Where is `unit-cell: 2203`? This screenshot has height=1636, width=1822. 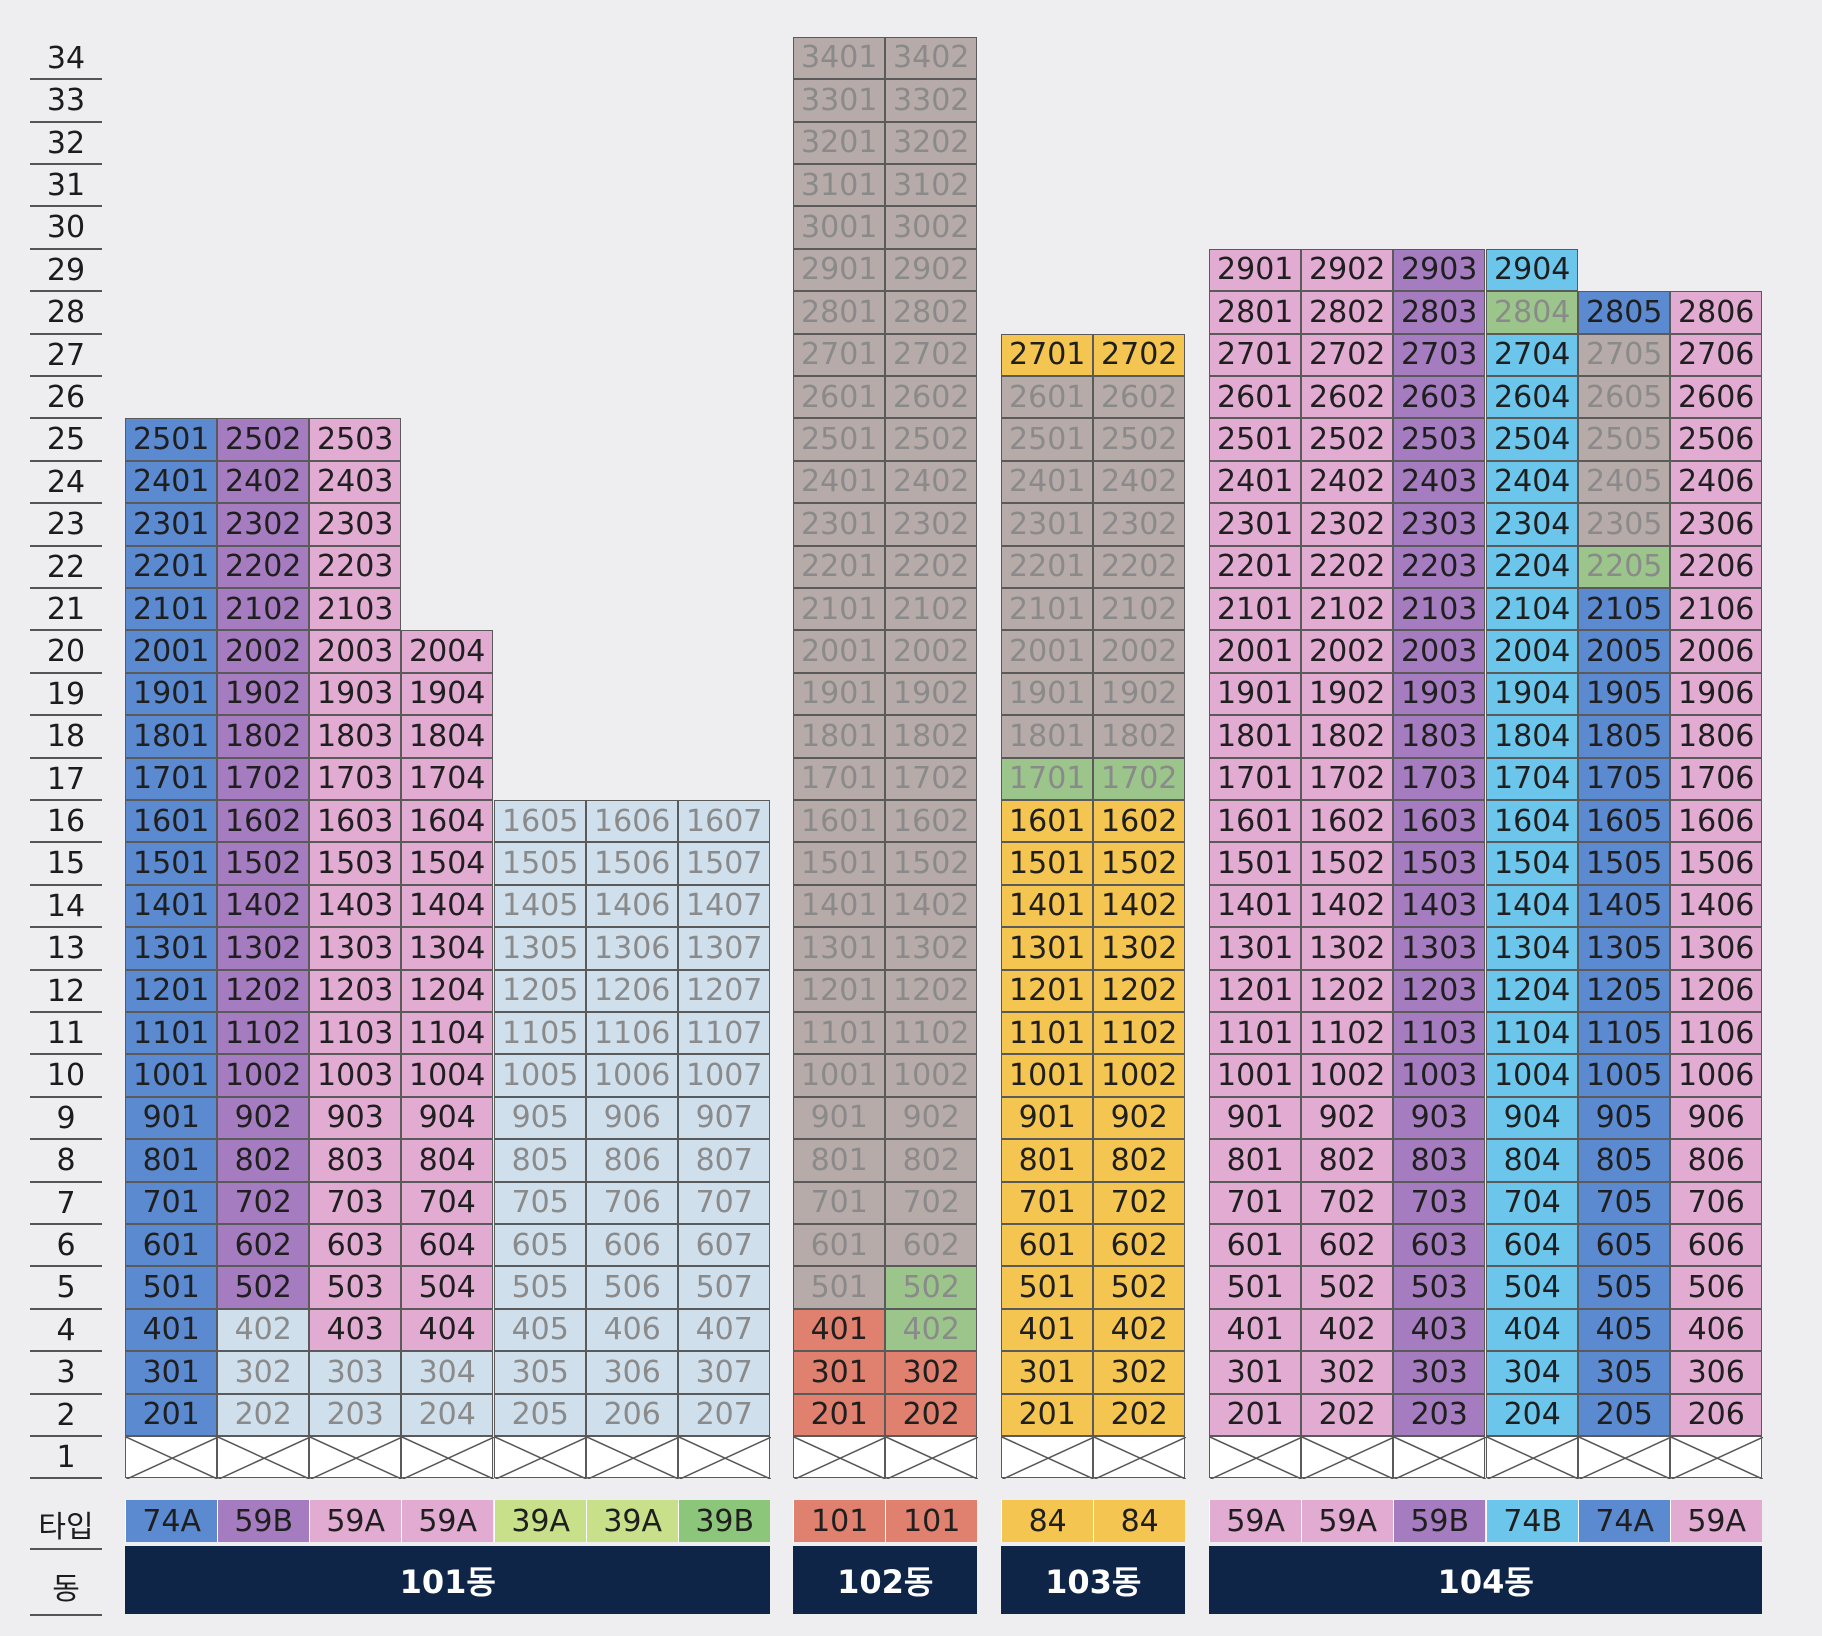 unit-cell: 2203 is located at coordinates (1439, 566).